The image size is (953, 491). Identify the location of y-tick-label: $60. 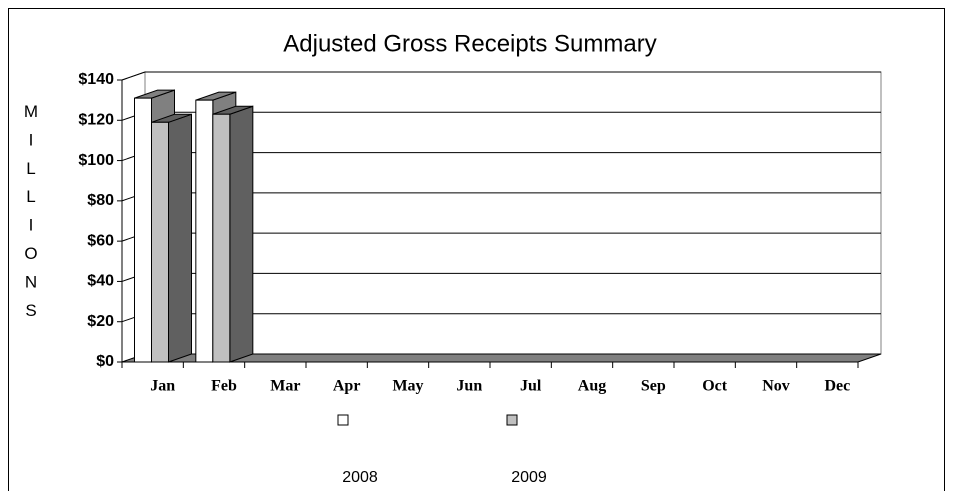
(100, 240).